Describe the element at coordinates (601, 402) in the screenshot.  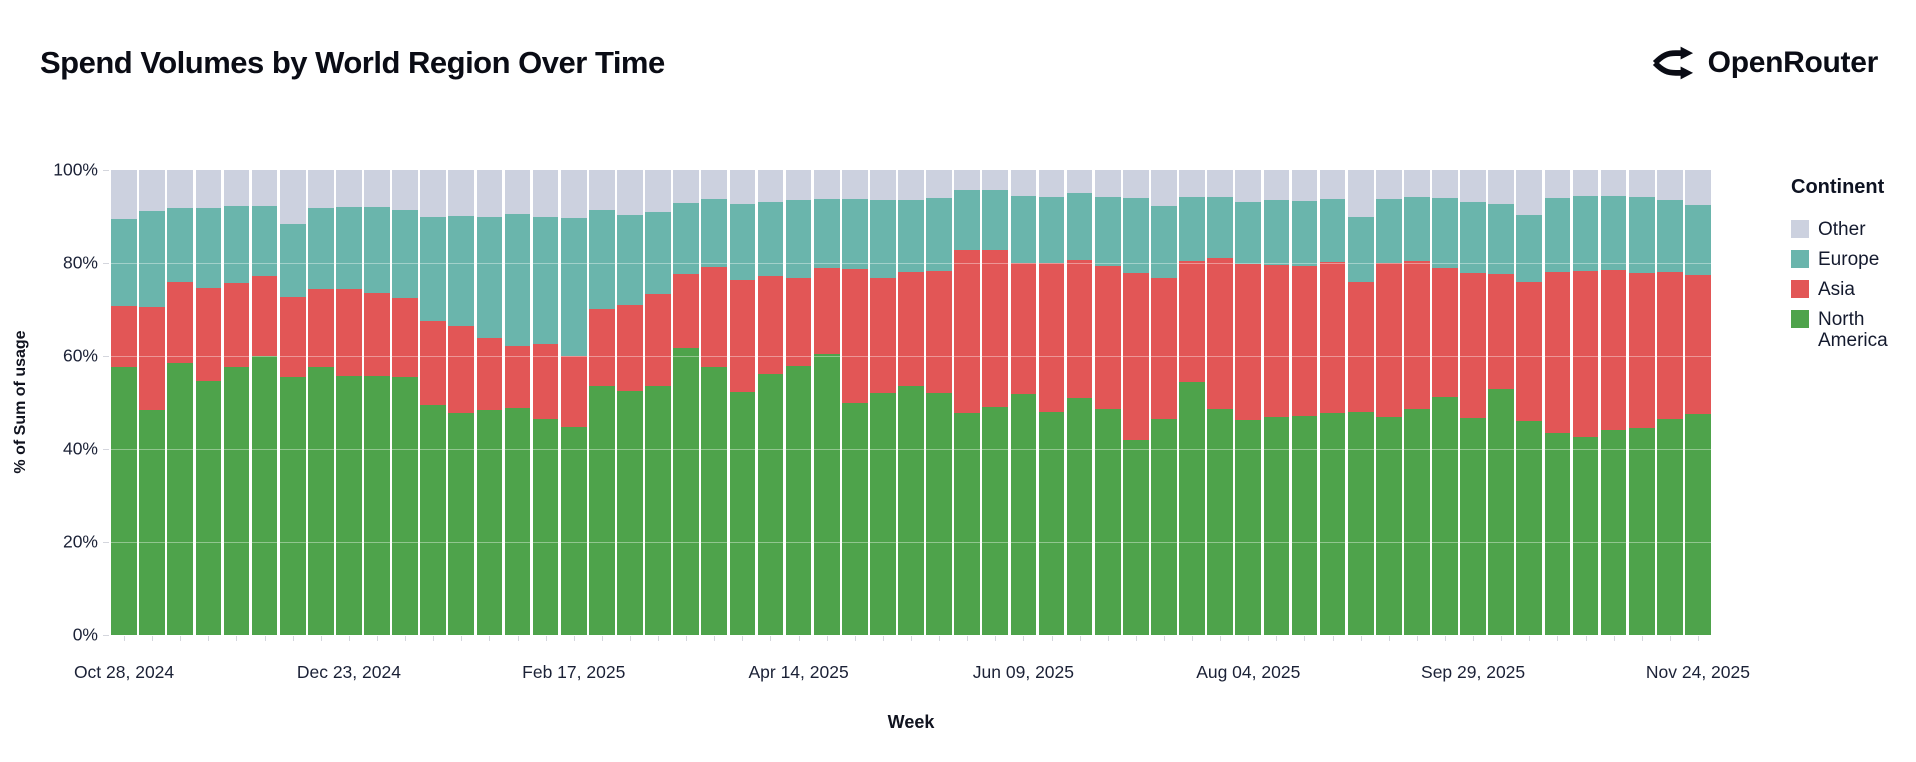
I see `bar-week-Feb-24-2025` at that location.